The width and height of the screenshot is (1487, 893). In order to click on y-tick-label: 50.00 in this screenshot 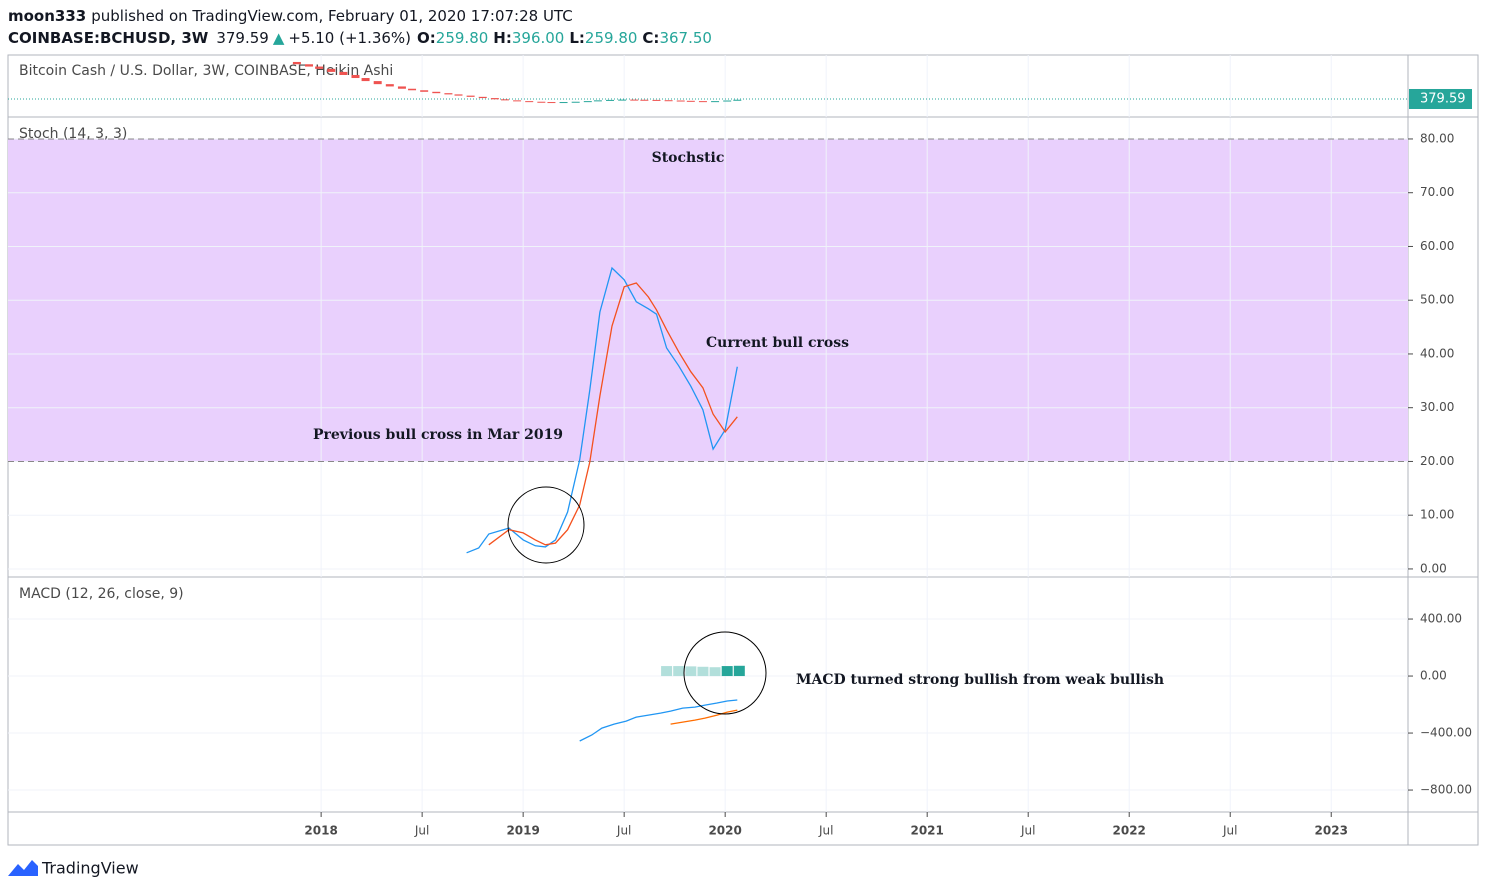, I will do `click(1437, 300)`.